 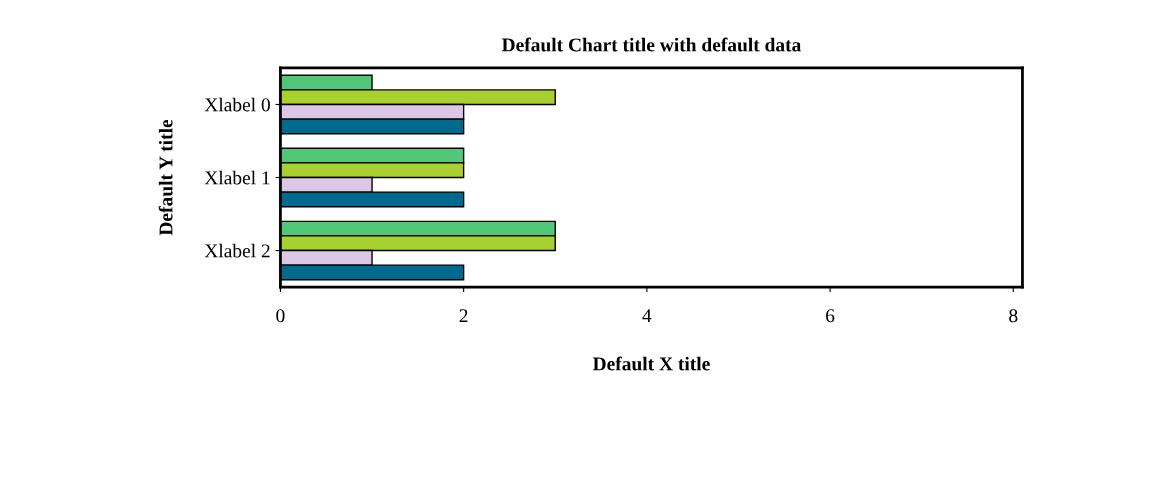 I want to click on x-tick-label: 0, so click(x=280, y=316).